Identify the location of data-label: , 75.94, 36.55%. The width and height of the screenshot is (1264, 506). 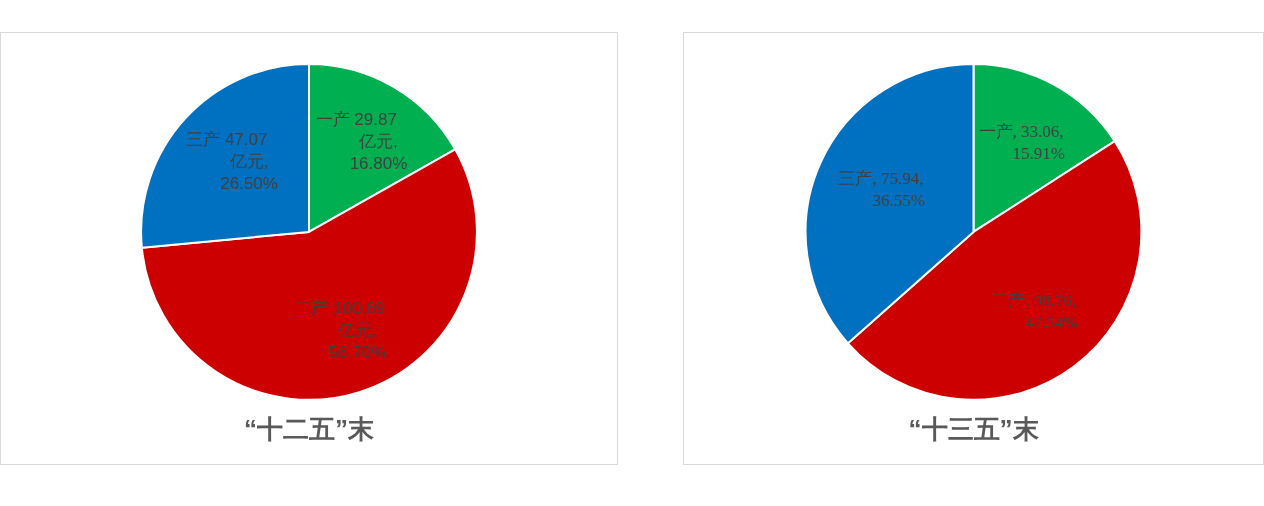
(898, 190).